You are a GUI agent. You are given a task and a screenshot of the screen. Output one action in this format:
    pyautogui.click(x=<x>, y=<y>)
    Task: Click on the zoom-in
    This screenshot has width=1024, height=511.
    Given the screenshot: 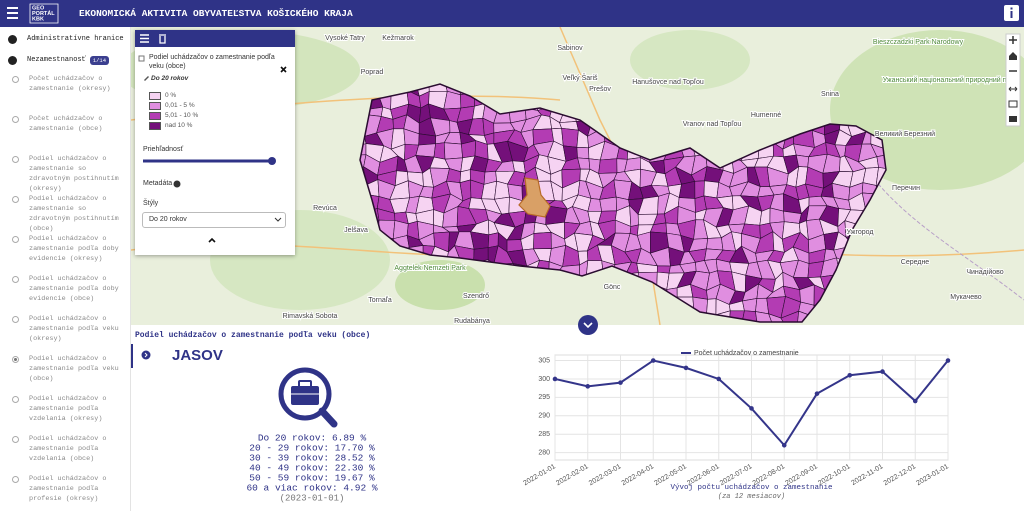 What is the action you would take?
    pyautogui.click(x=1013, y=40)
    